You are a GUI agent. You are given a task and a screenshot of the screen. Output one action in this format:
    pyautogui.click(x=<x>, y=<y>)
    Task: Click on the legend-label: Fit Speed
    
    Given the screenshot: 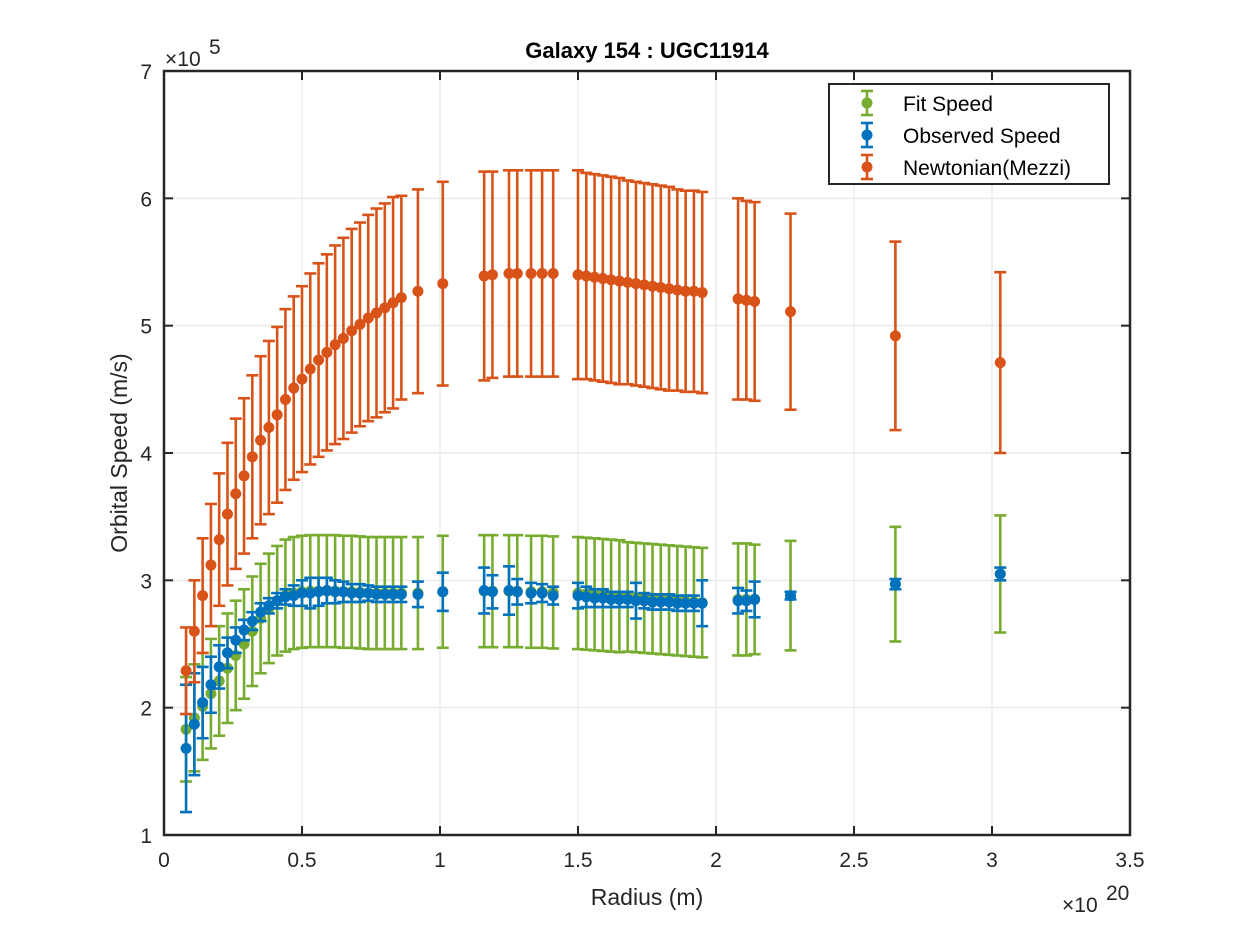 What is the action you would take?
    pyautogui.click(x=948, y=104)
    